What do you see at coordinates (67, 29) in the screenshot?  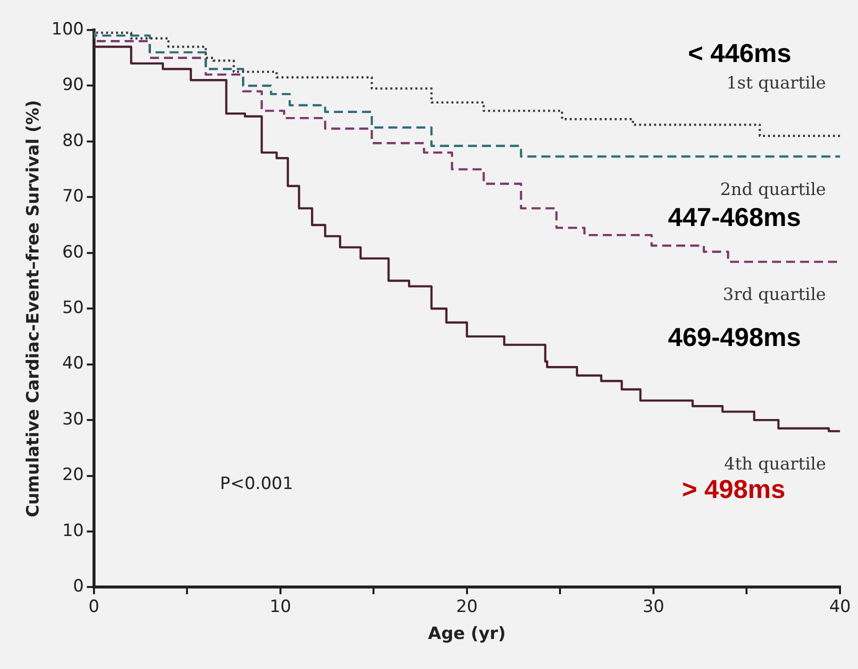 I see `y-tick-label: 100` at bounding box center [67, 29].